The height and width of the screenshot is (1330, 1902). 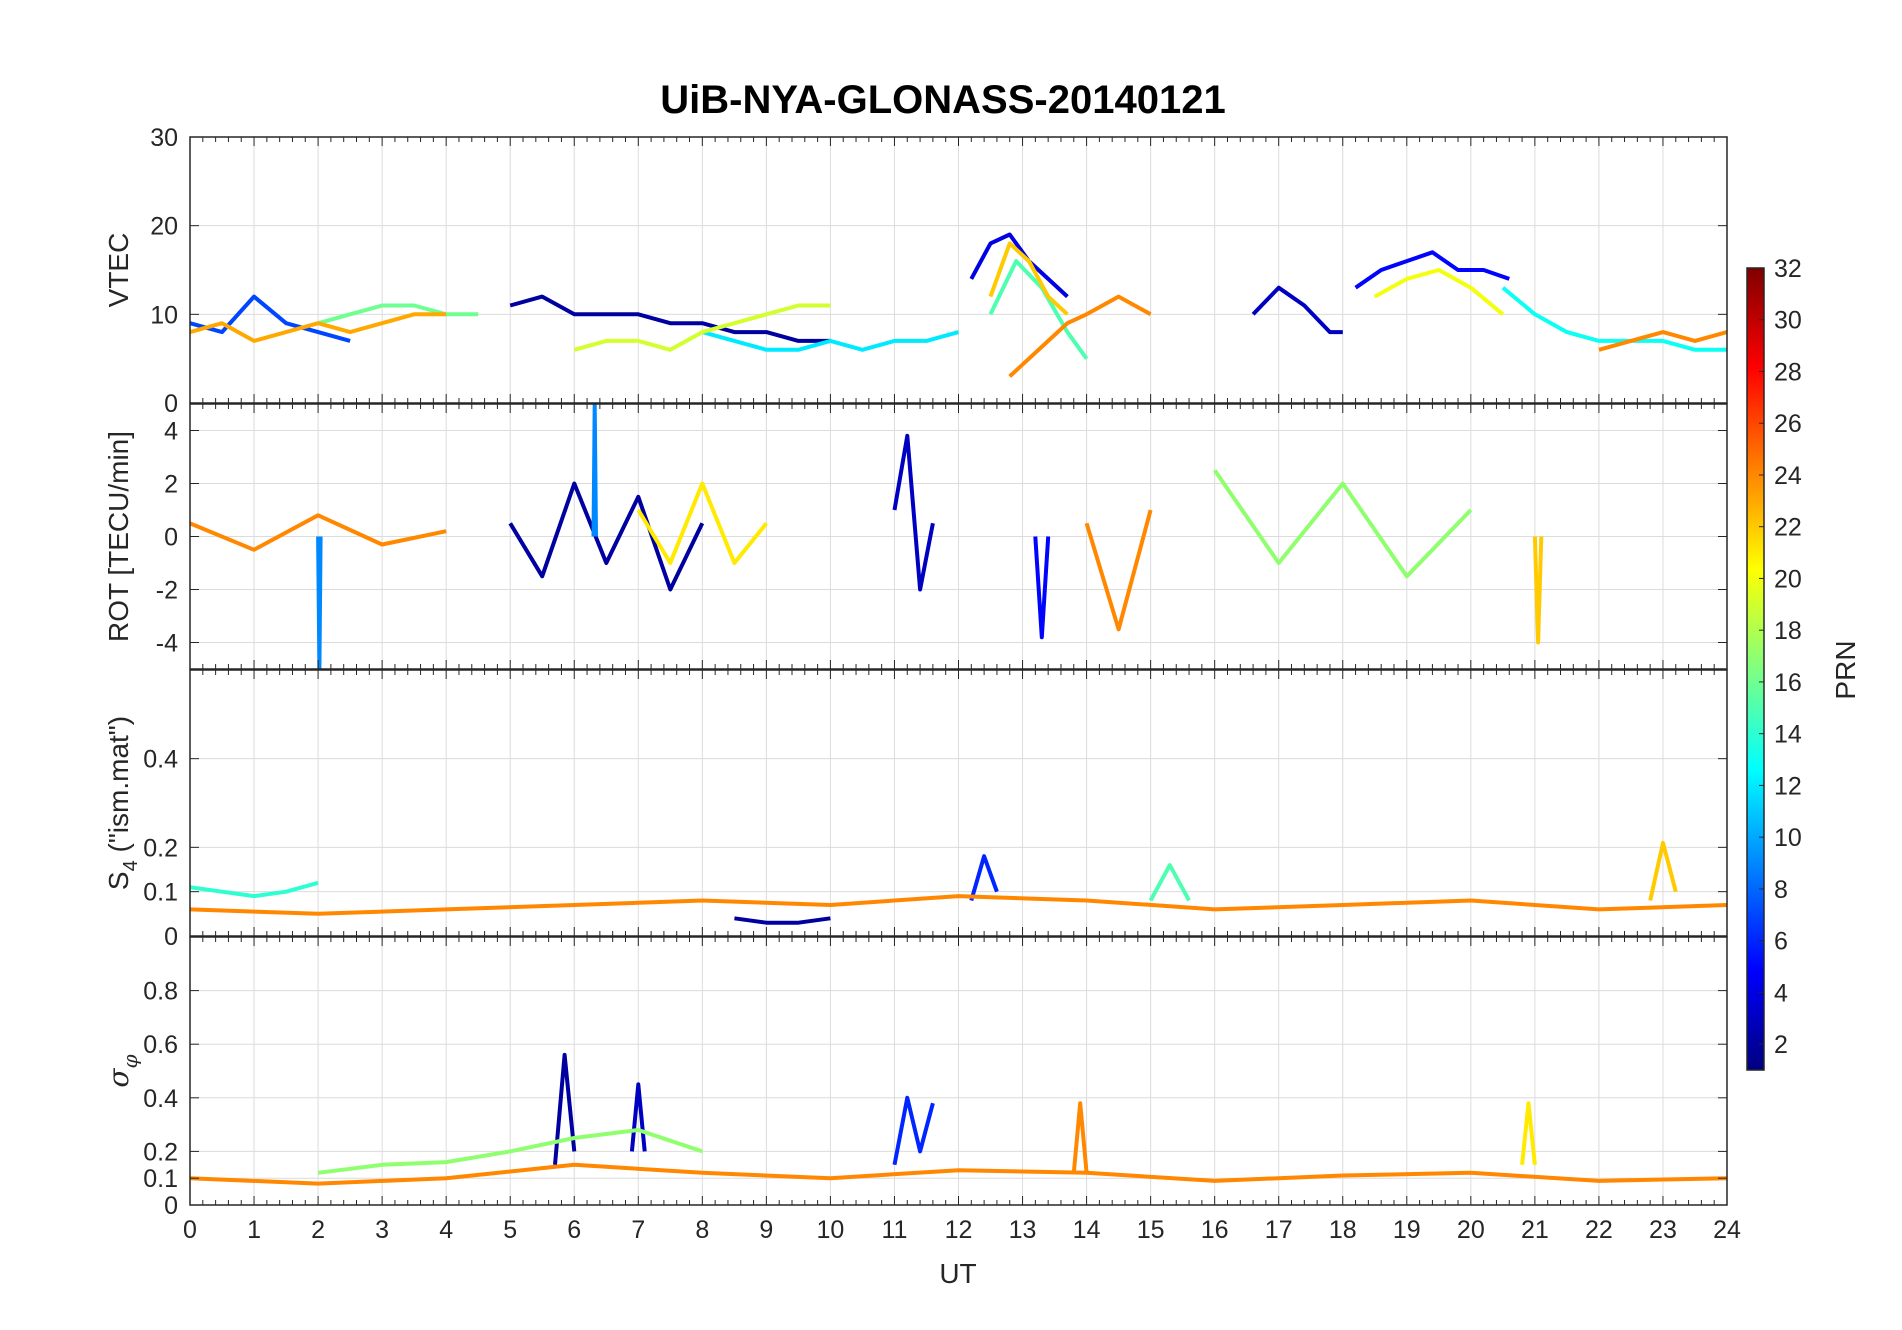 What do you see at coordinates (446, 1230) in the screenshot?
I see `x-tick-label: 4` at bounding box center [446, 1230].